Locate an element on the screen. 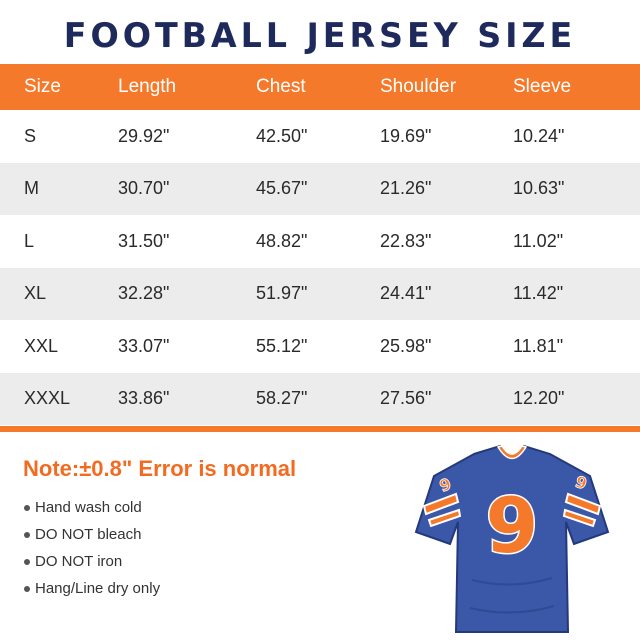 This screenshot has width=640, height=640. table-row: XXXL 33.86" 58.27" 27.56" 12.20" is located at coordinates (320, 398).